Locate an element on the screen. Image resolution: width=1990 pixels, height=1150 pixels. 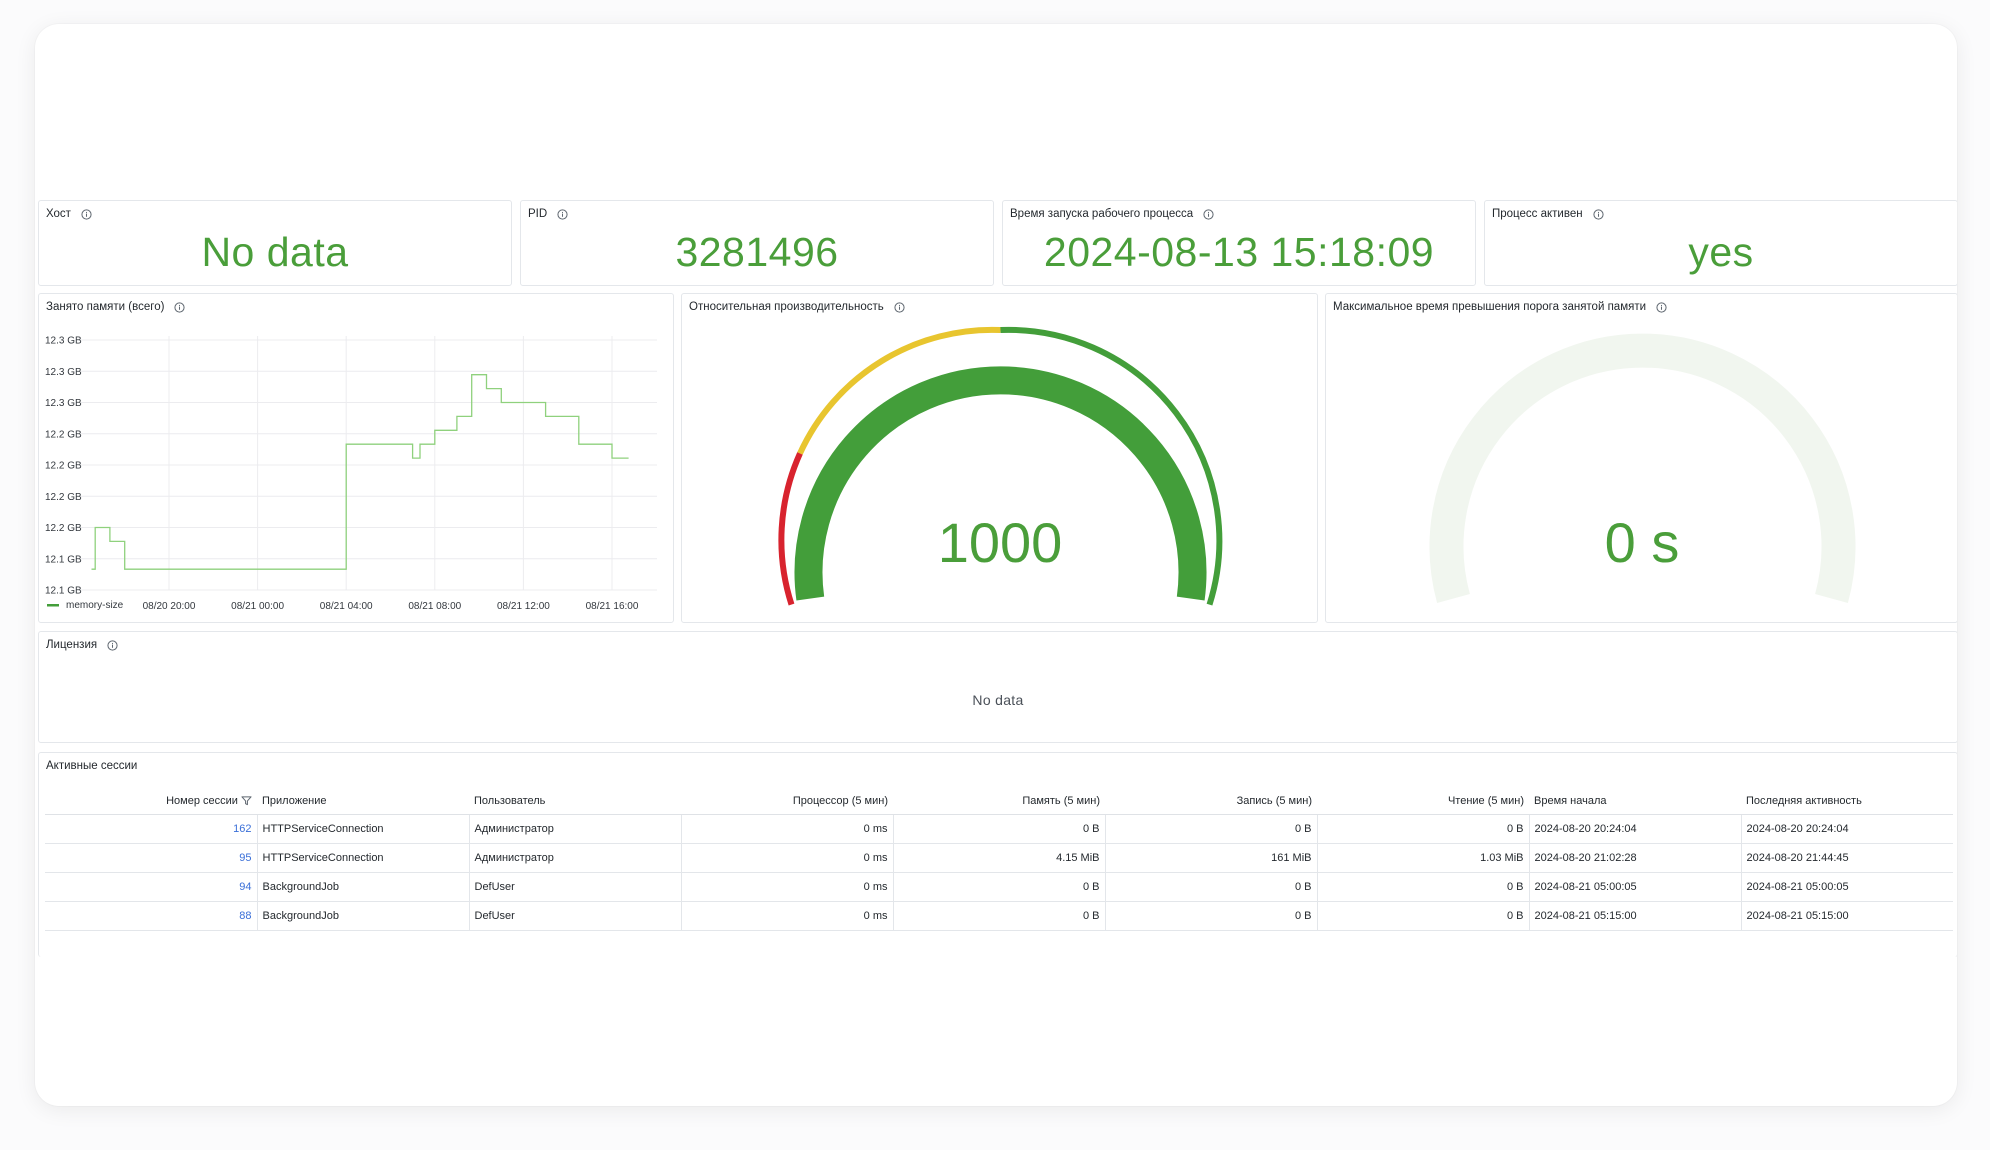
panel-title: Активные сессии is located at coordinates (92, 766).